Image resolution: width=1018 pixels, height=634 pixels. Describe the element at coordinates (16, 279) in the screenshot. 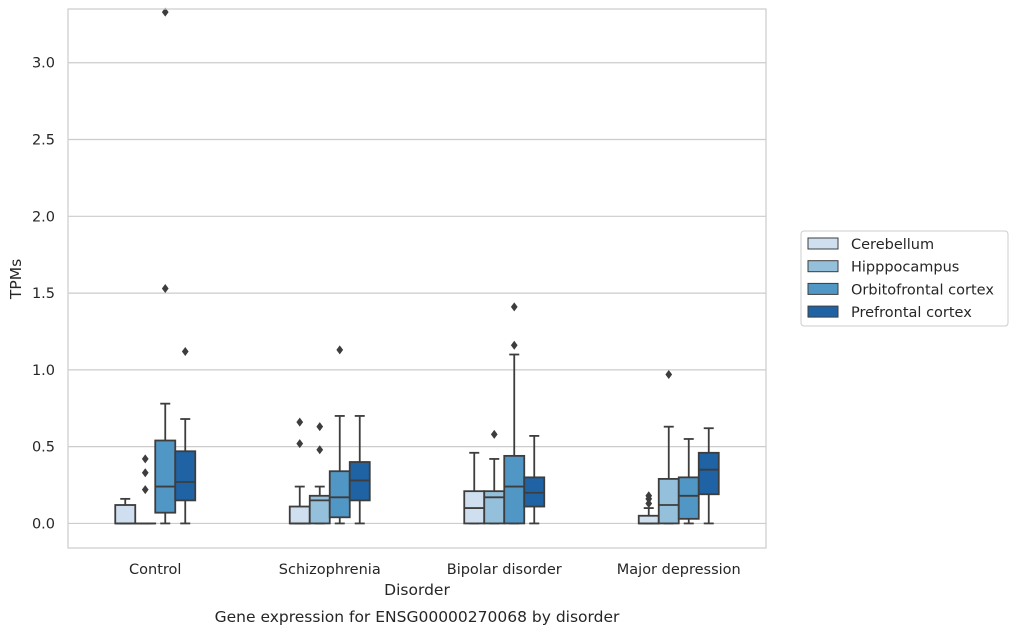

I see `y-axis-label: TPMs` at that location.